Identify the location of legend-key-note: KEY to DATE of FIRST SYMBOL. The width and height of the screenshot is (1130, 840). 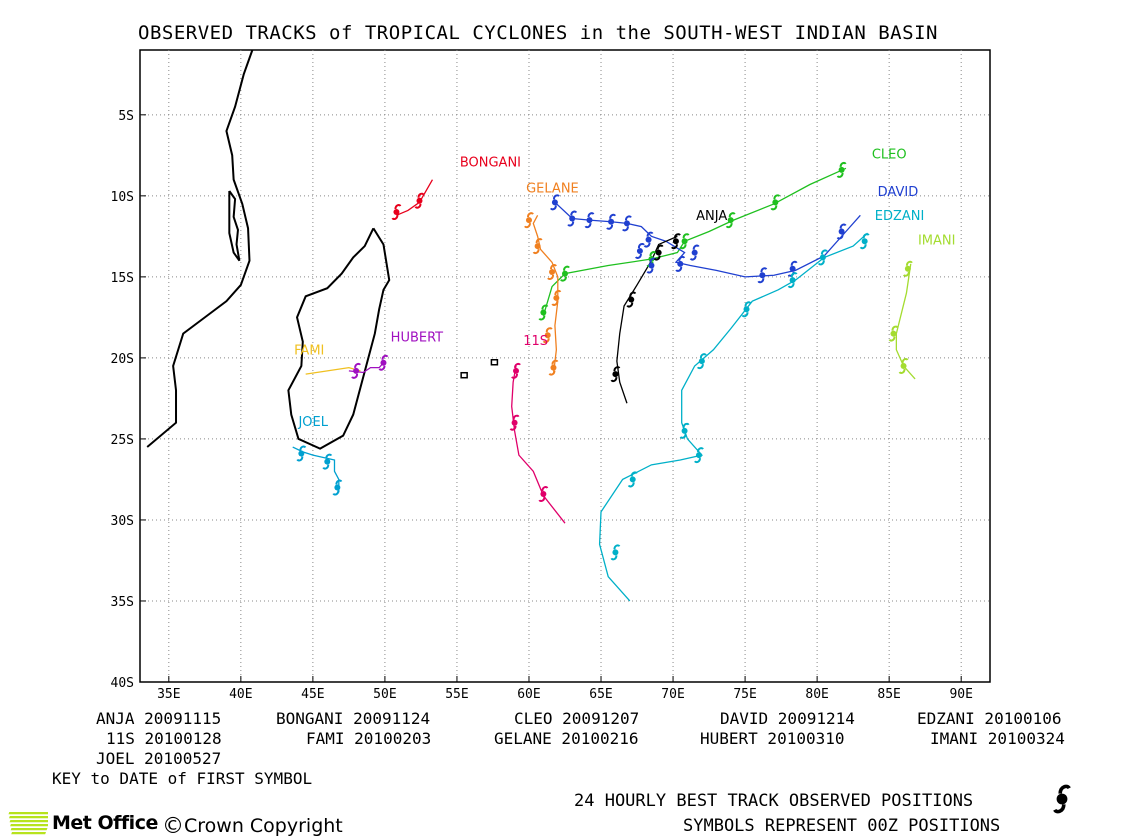
(182, 778).